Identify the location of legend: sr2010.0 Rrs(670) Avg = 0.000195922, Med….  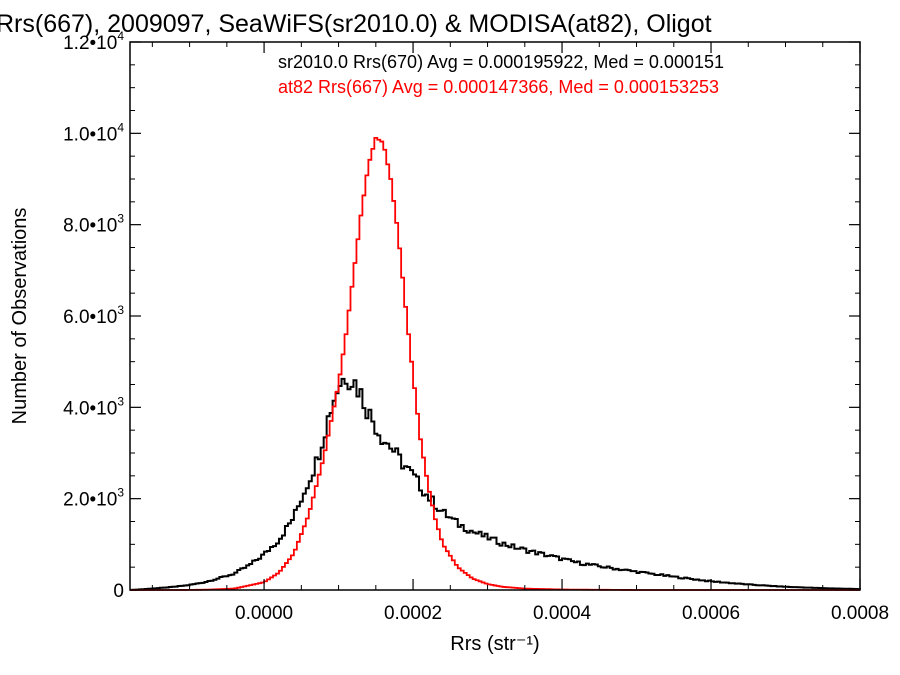
(501, 74).